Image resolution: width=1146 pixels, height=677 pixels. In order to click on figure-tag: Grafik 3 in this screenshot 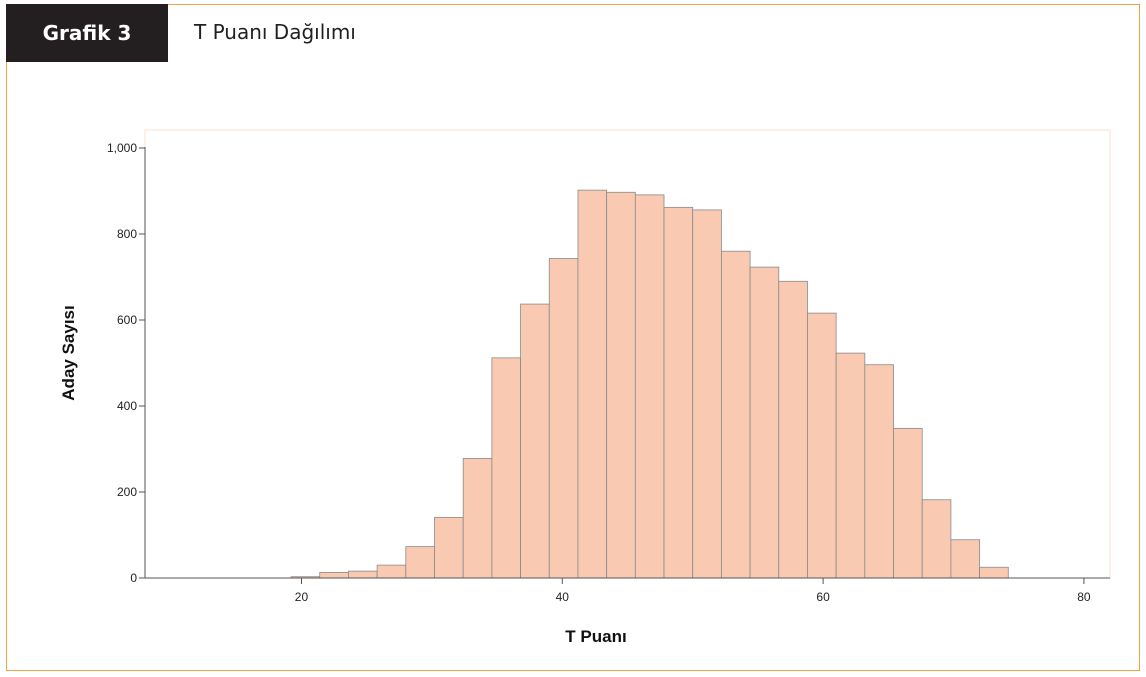, I will do `click(87, 33)`.